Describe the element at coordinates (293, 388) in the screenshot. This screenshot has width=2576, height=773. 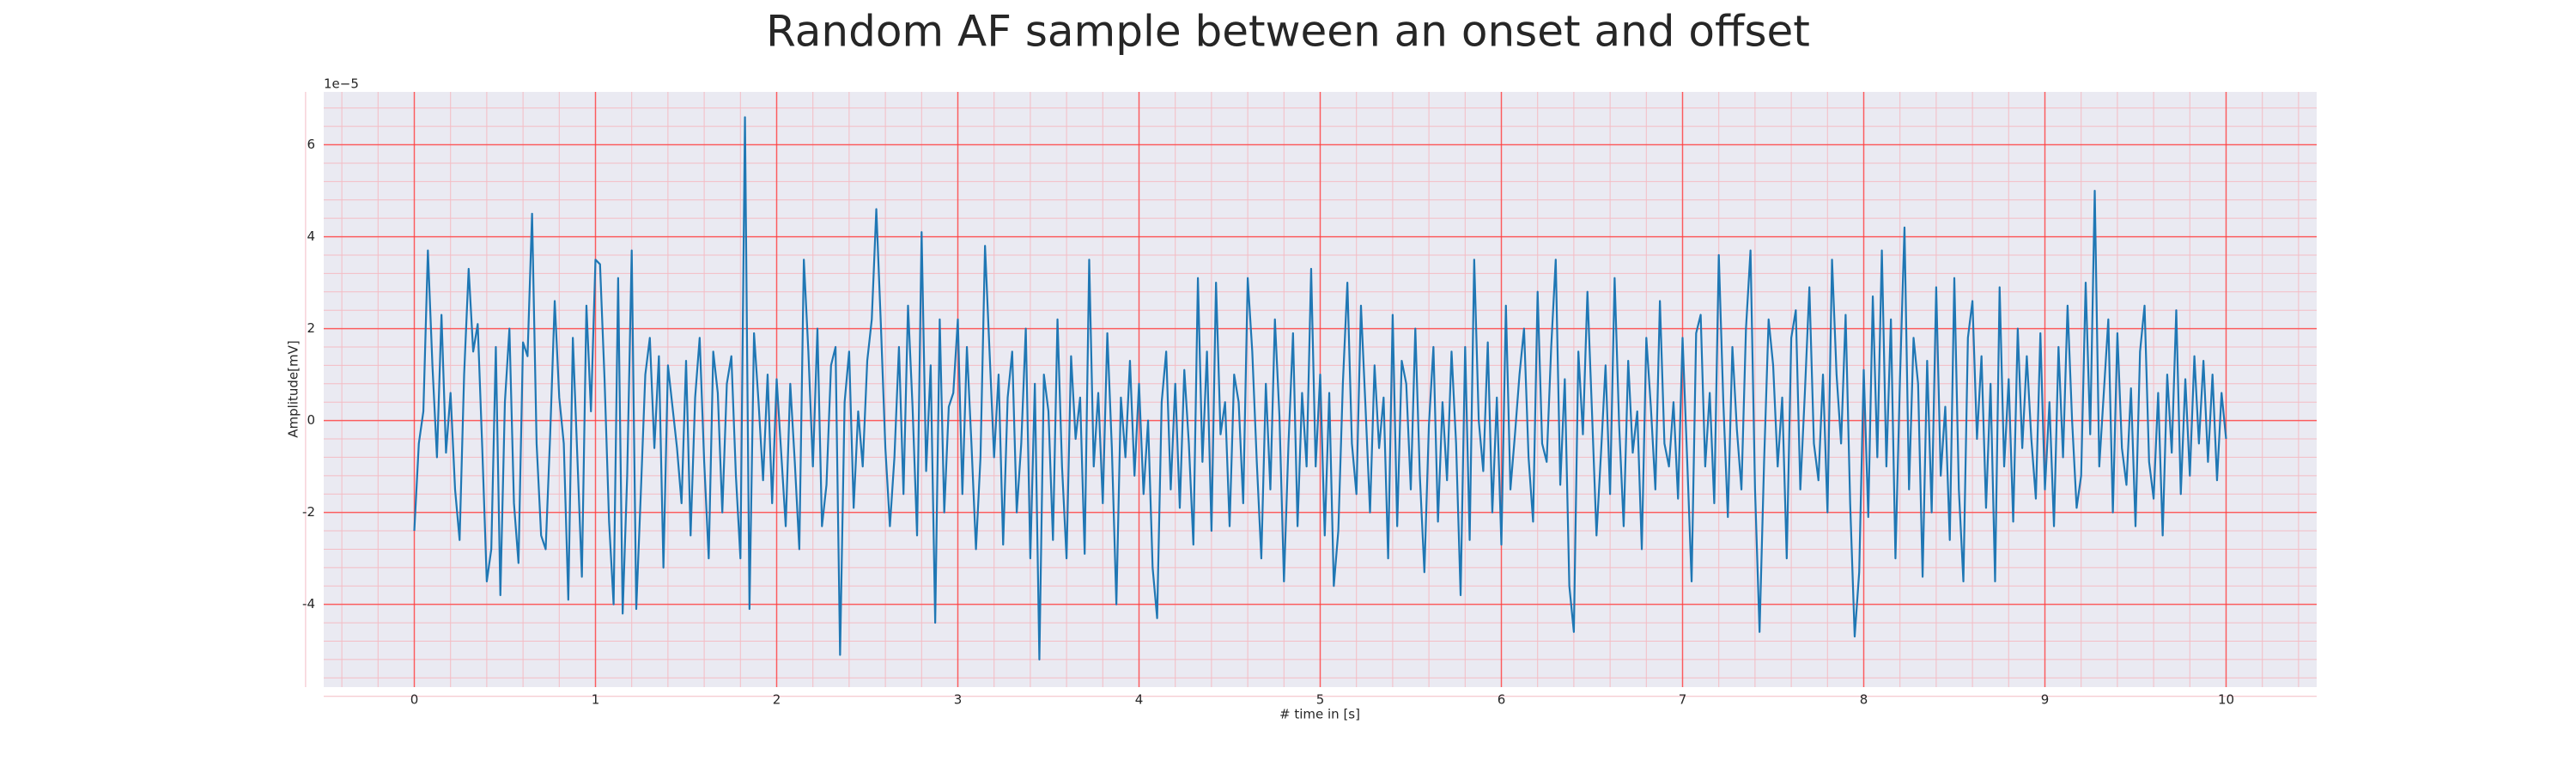
I see `y-axis-label: Amplitude[mV]` at that location.